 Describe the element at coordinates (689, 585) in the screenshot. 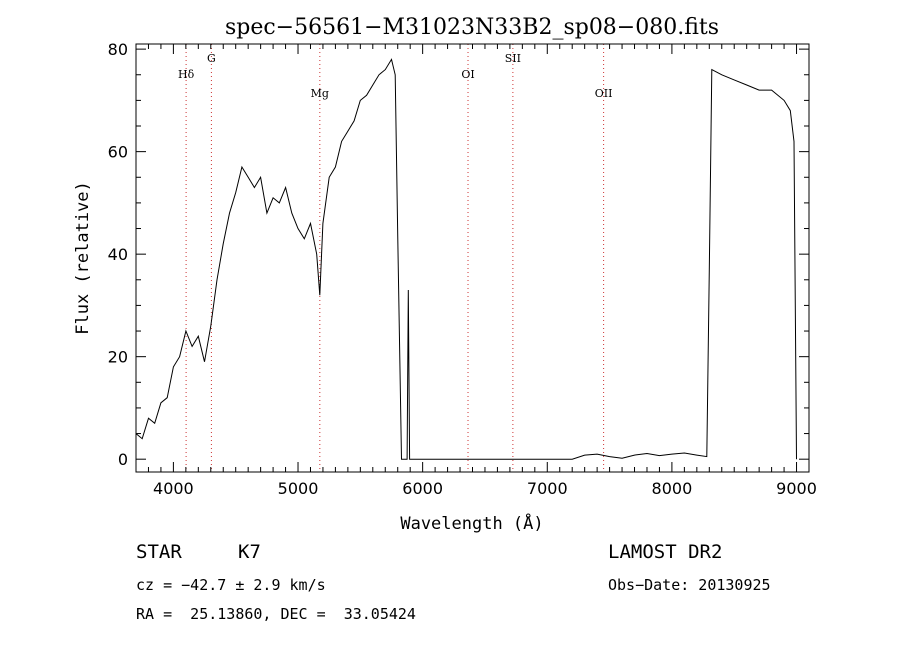

I see `obs-date-text: Obs−Date: 20130925` at that location.